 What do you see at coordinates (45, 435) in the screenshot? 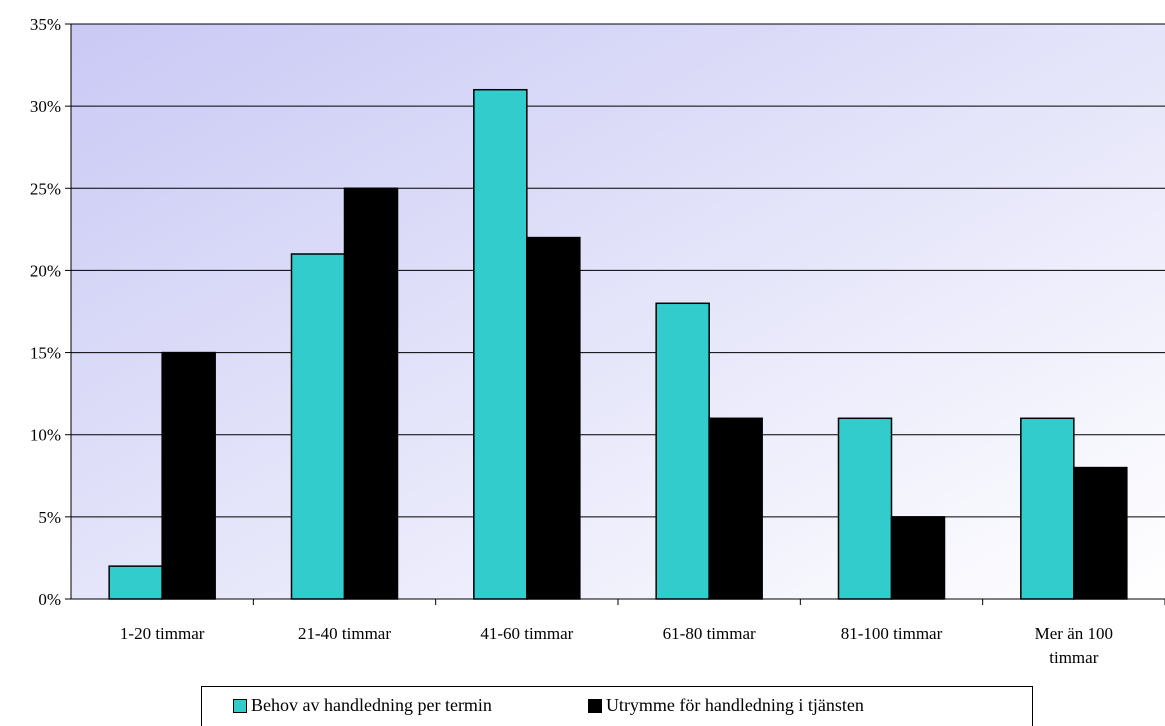
I see `y-tick-label: 10%` at bounding box center [45, 435].